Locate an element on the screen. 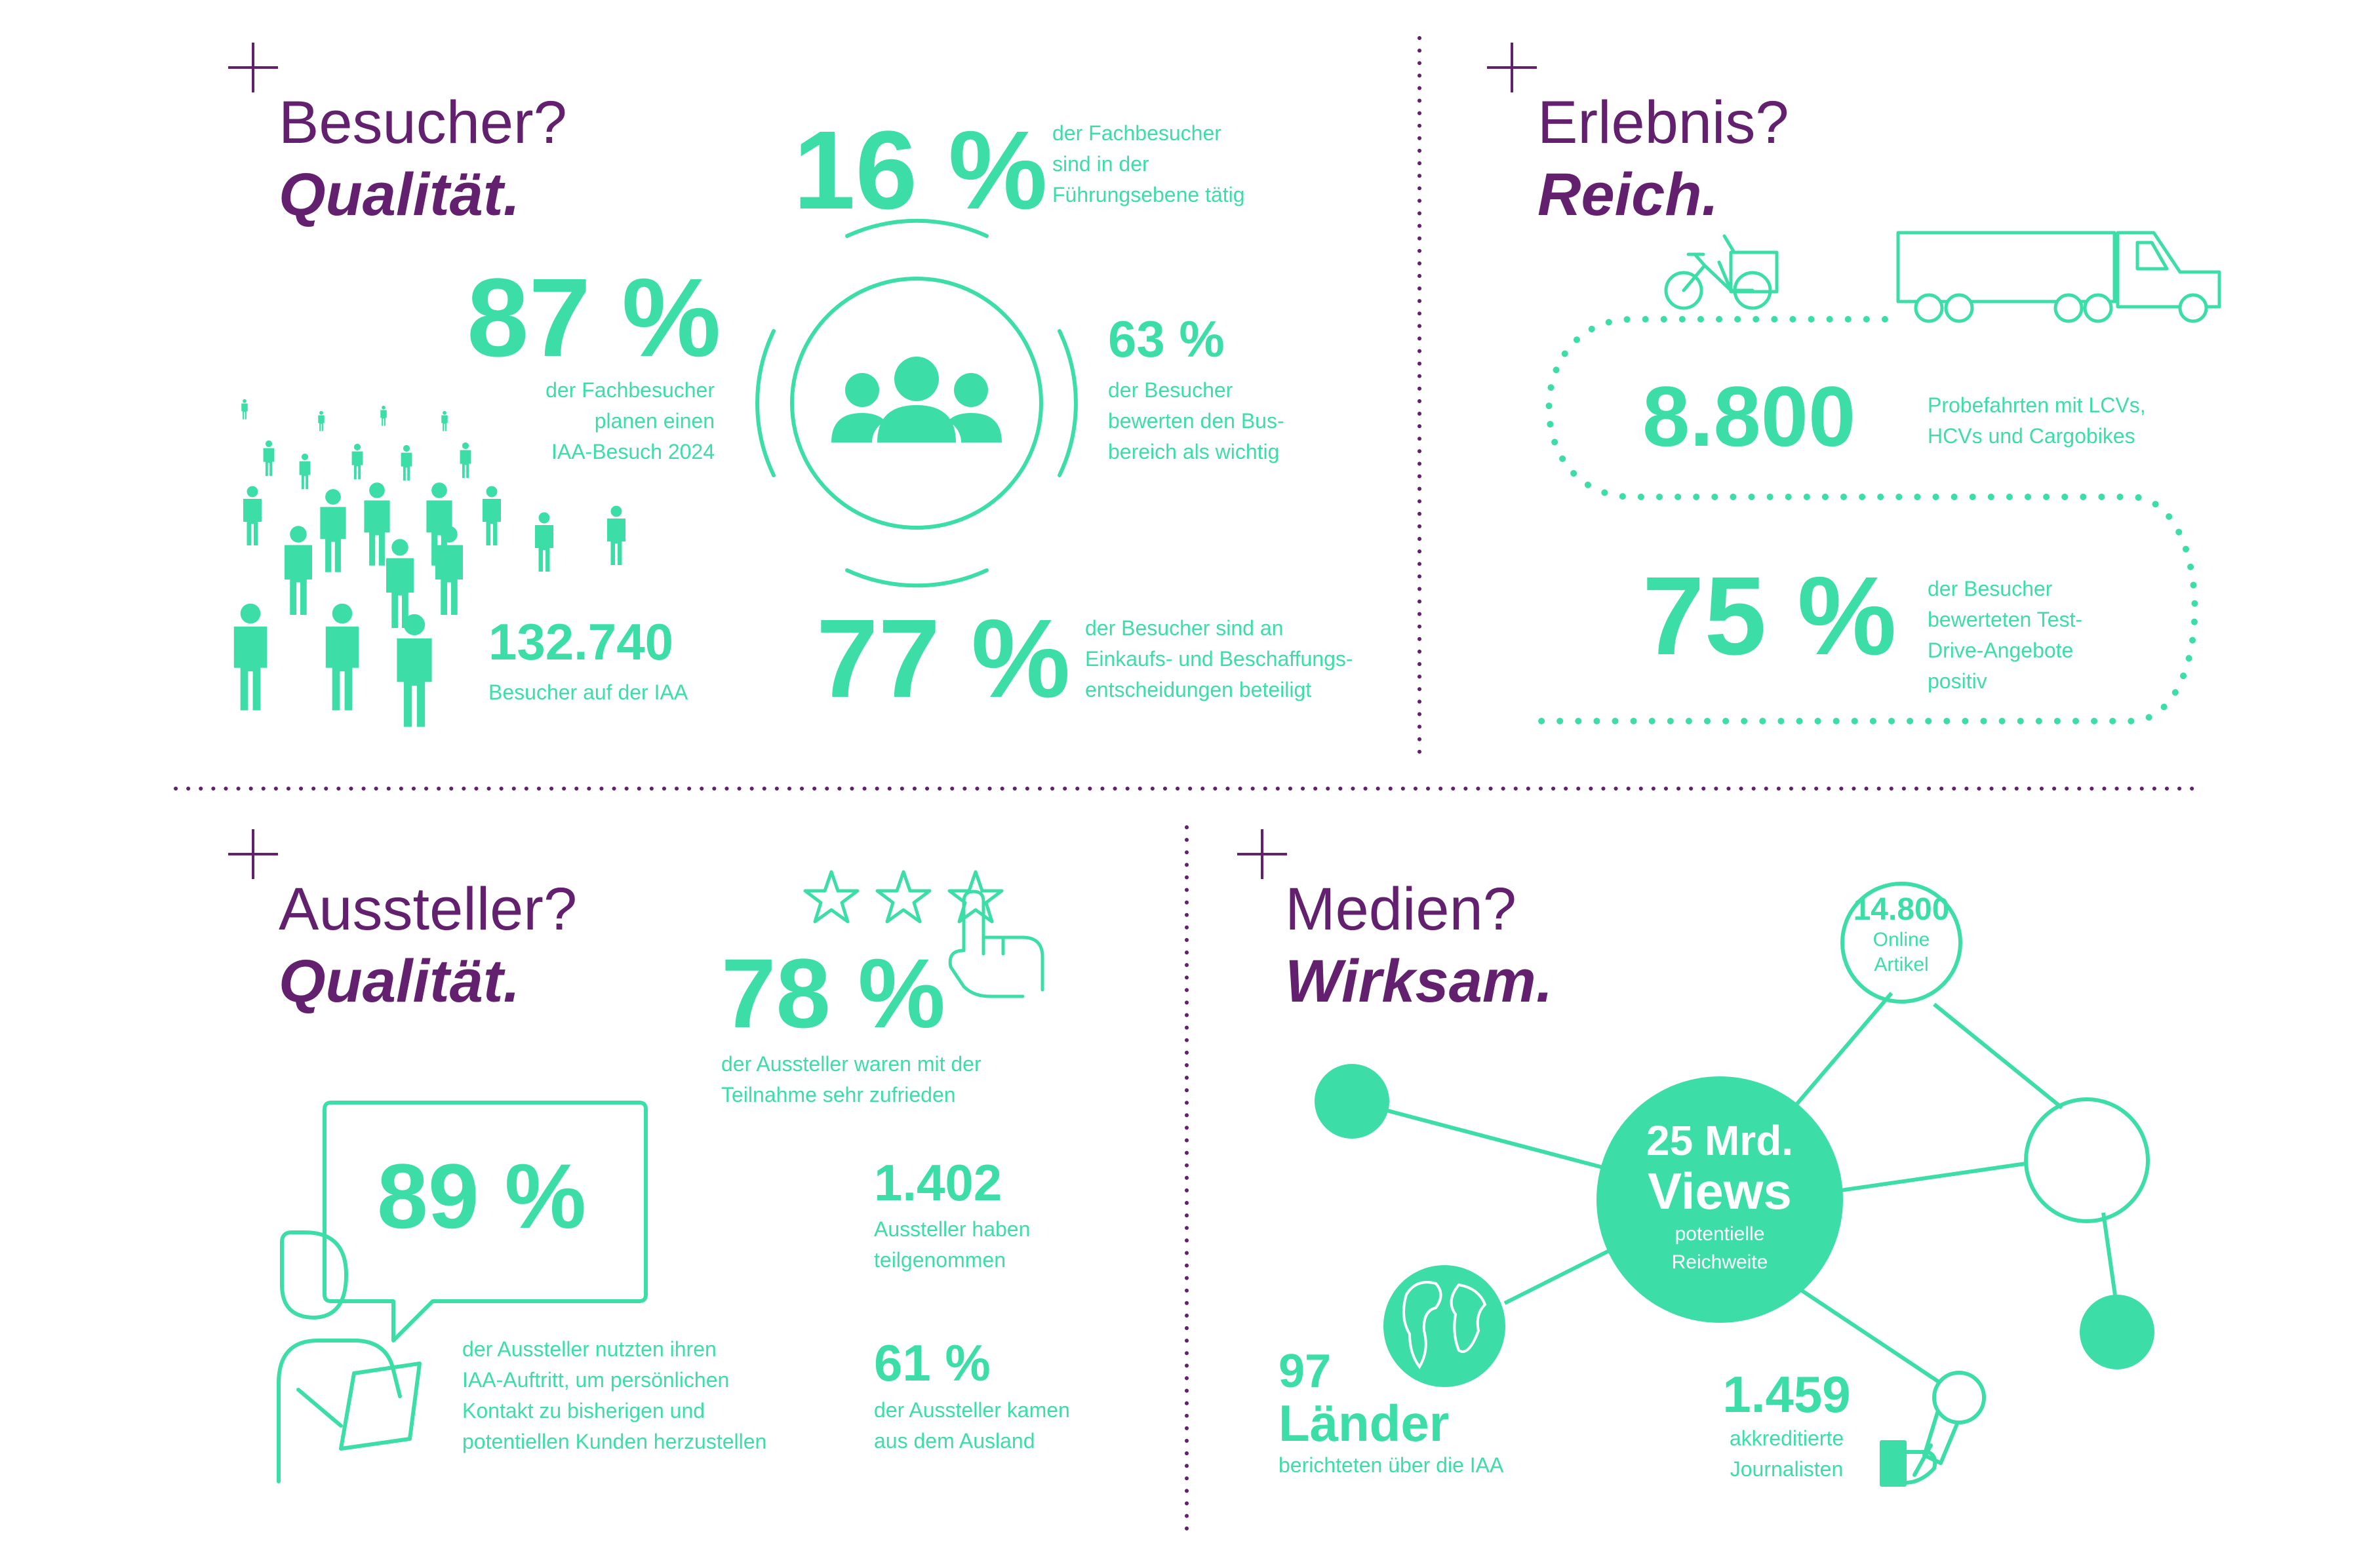 This screenshot has width=2359, height=1568. laender-stat: 97 Länder berichteten über die IAA is located at coordinates (1391, 1413).